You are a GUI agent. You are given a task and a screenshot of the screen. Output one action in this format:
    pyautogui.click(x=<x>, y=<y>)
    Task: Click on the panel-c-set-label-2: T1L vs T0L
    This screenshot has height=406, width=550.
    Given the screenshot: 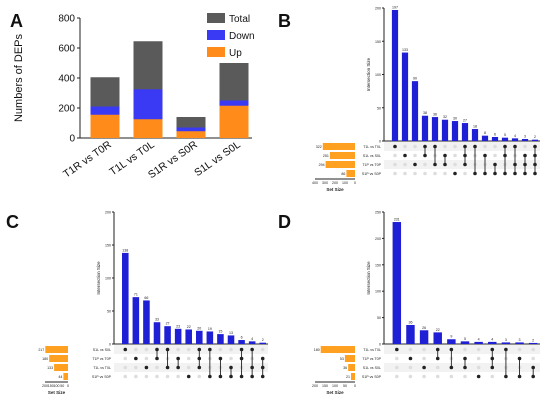 What is the action you would take?
    pyautogui.click(x=102, y=368)
    